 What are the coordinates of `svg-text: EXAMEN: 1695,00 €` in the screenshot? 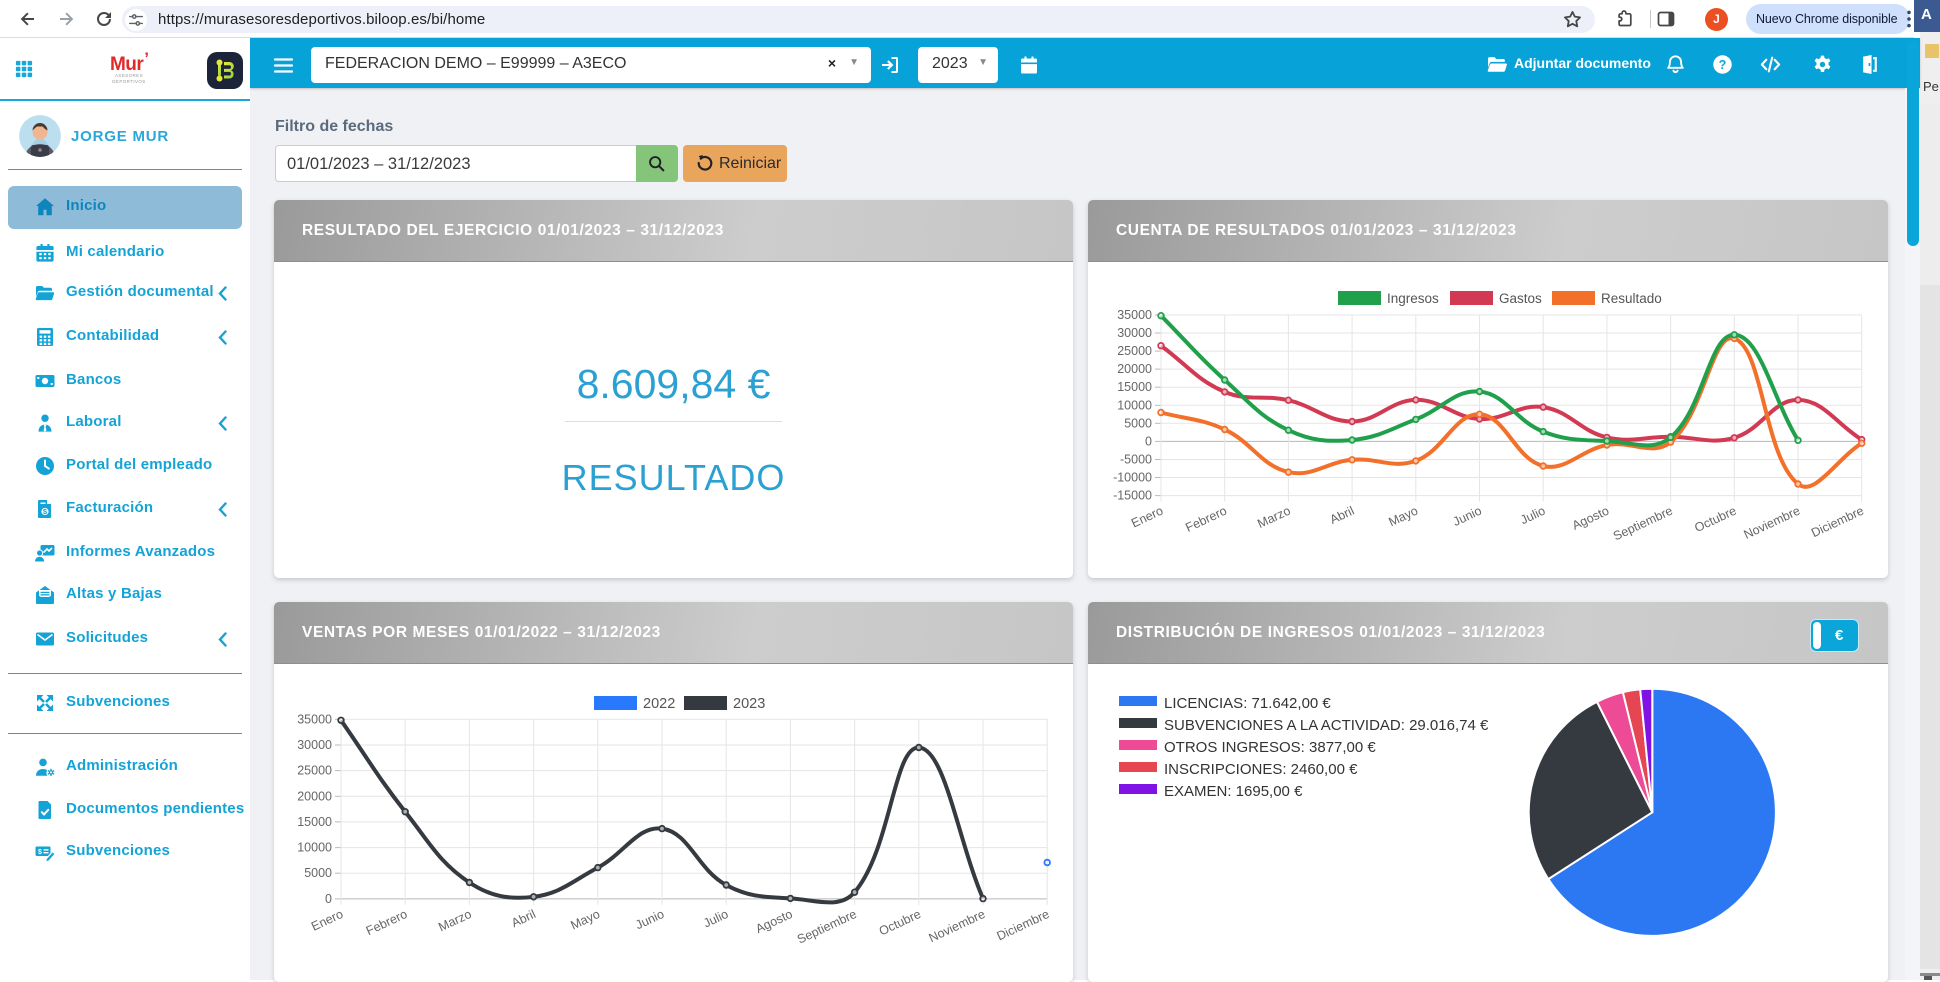 It's located at (1233, 791).